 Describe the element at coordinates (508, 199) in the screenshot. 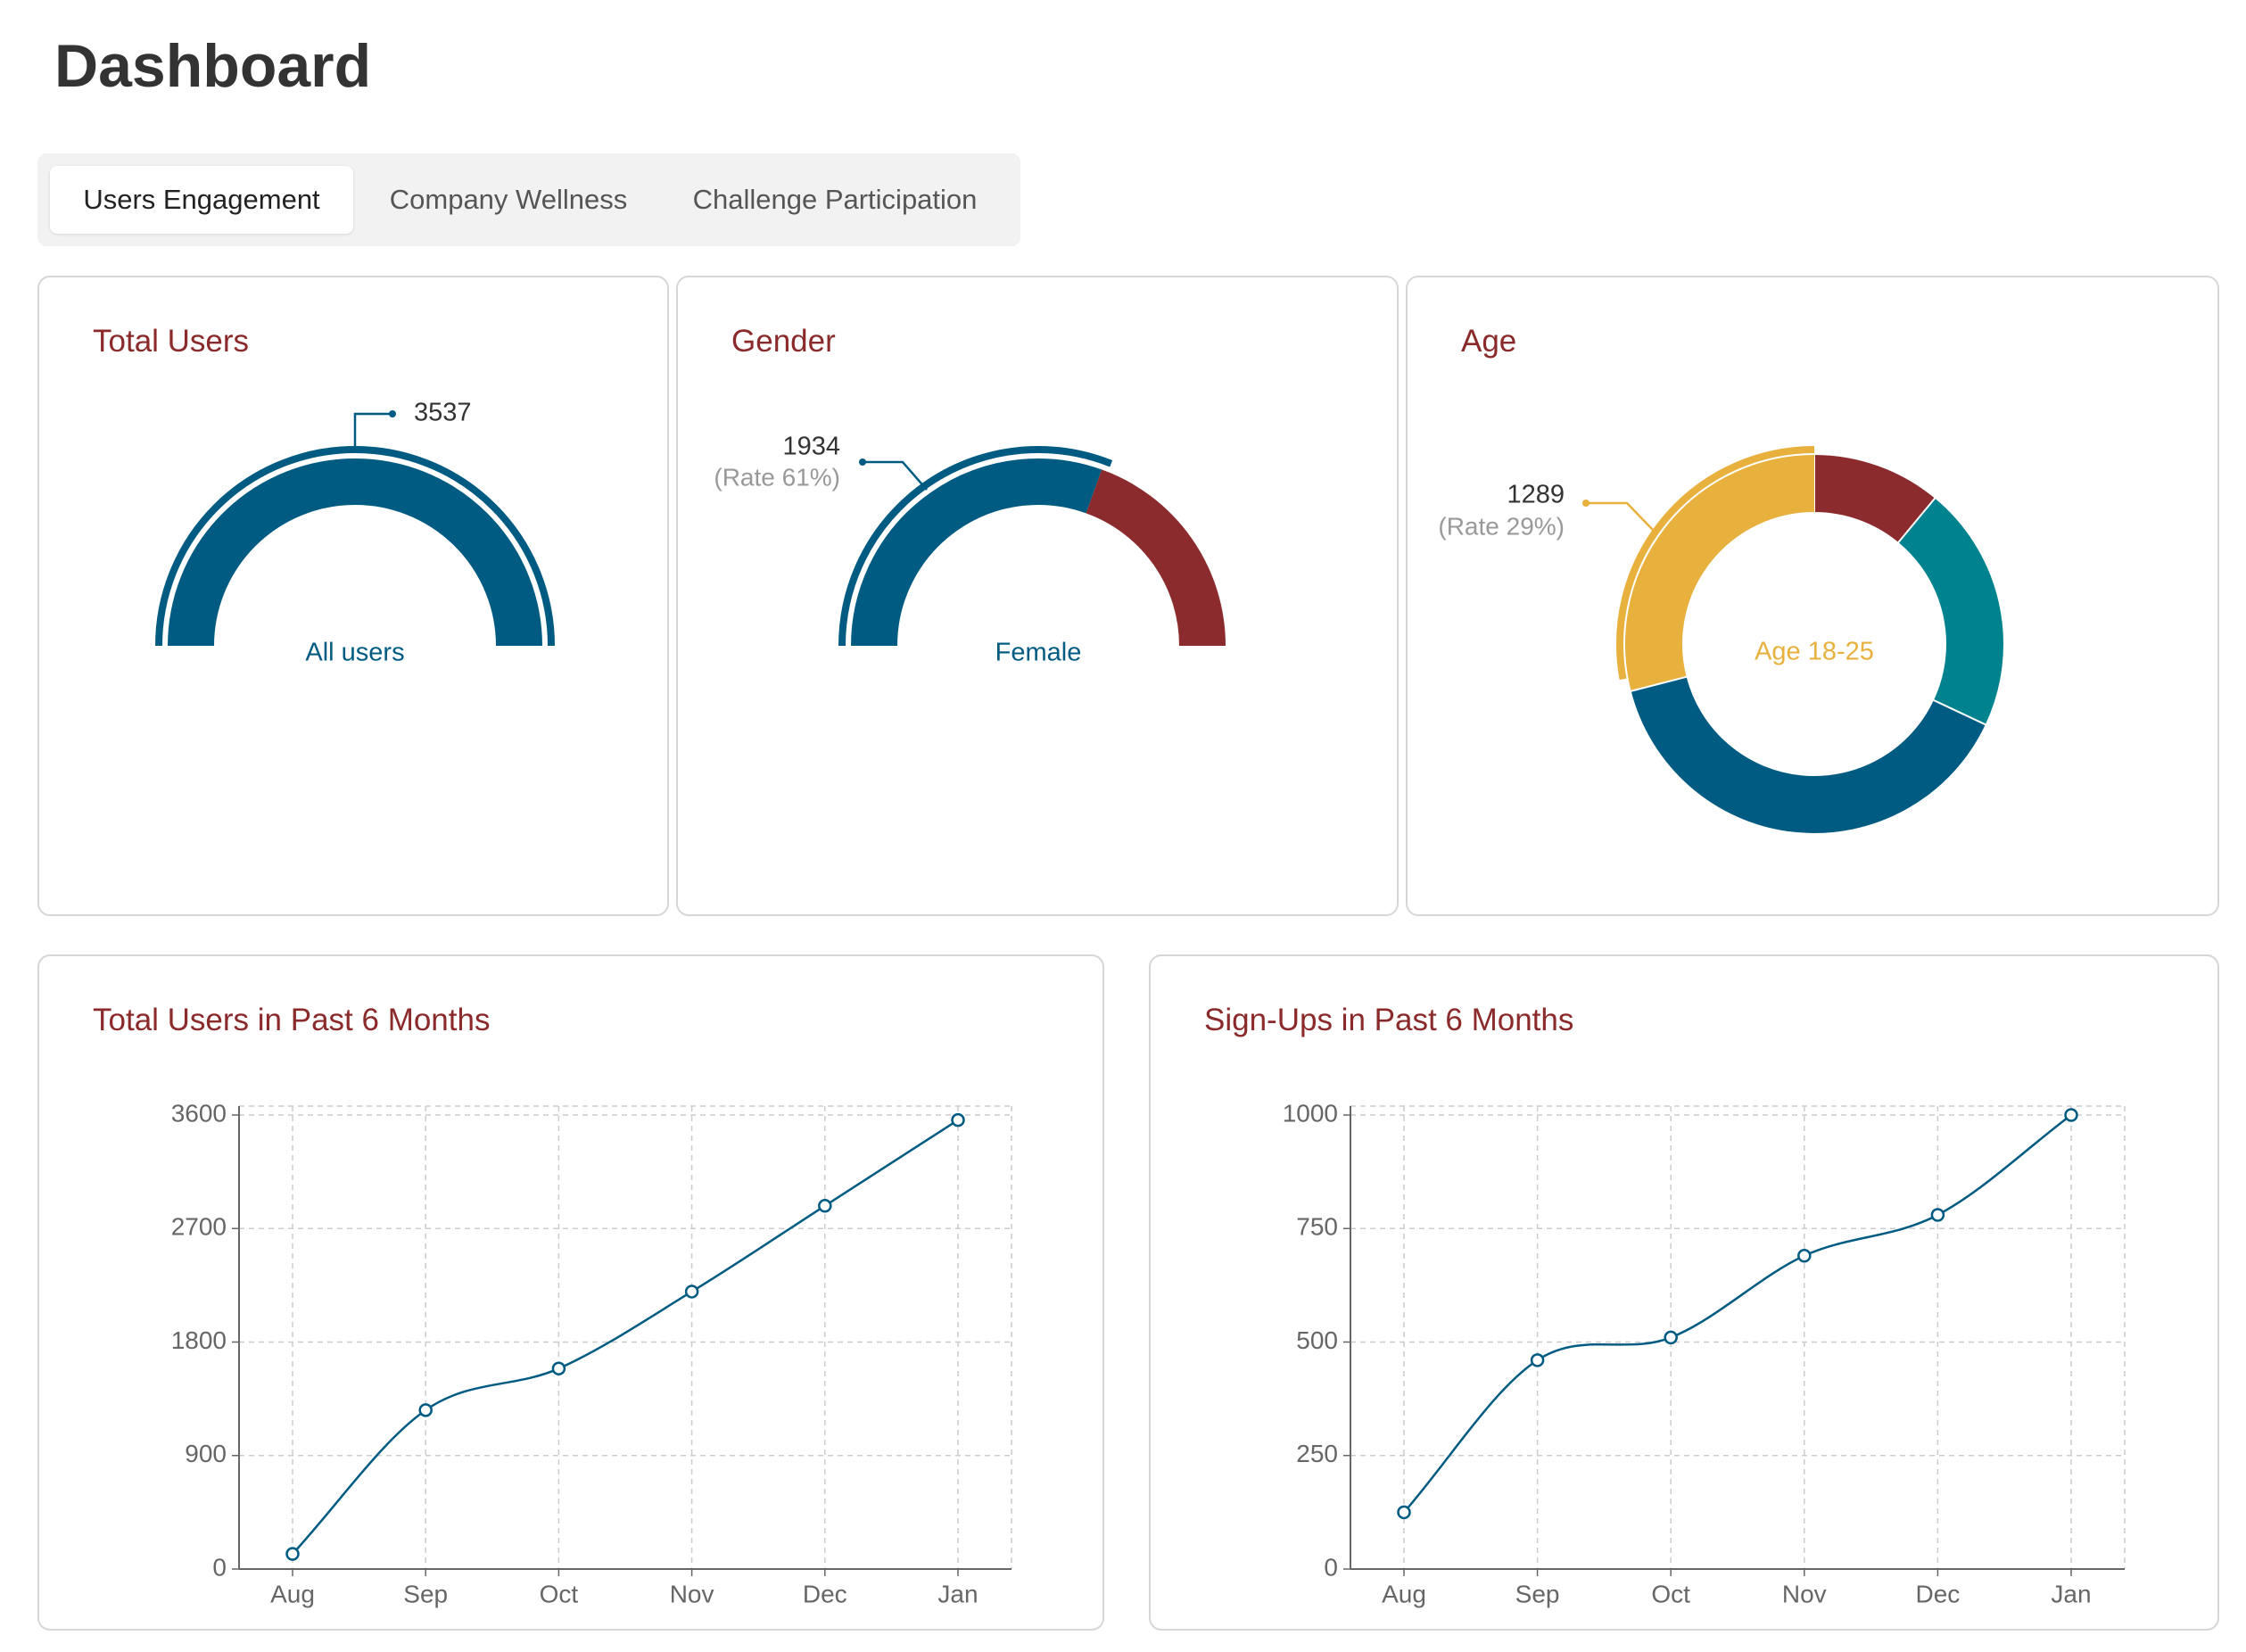

I see `tab-company-wellness: Company Wellness` at that location.